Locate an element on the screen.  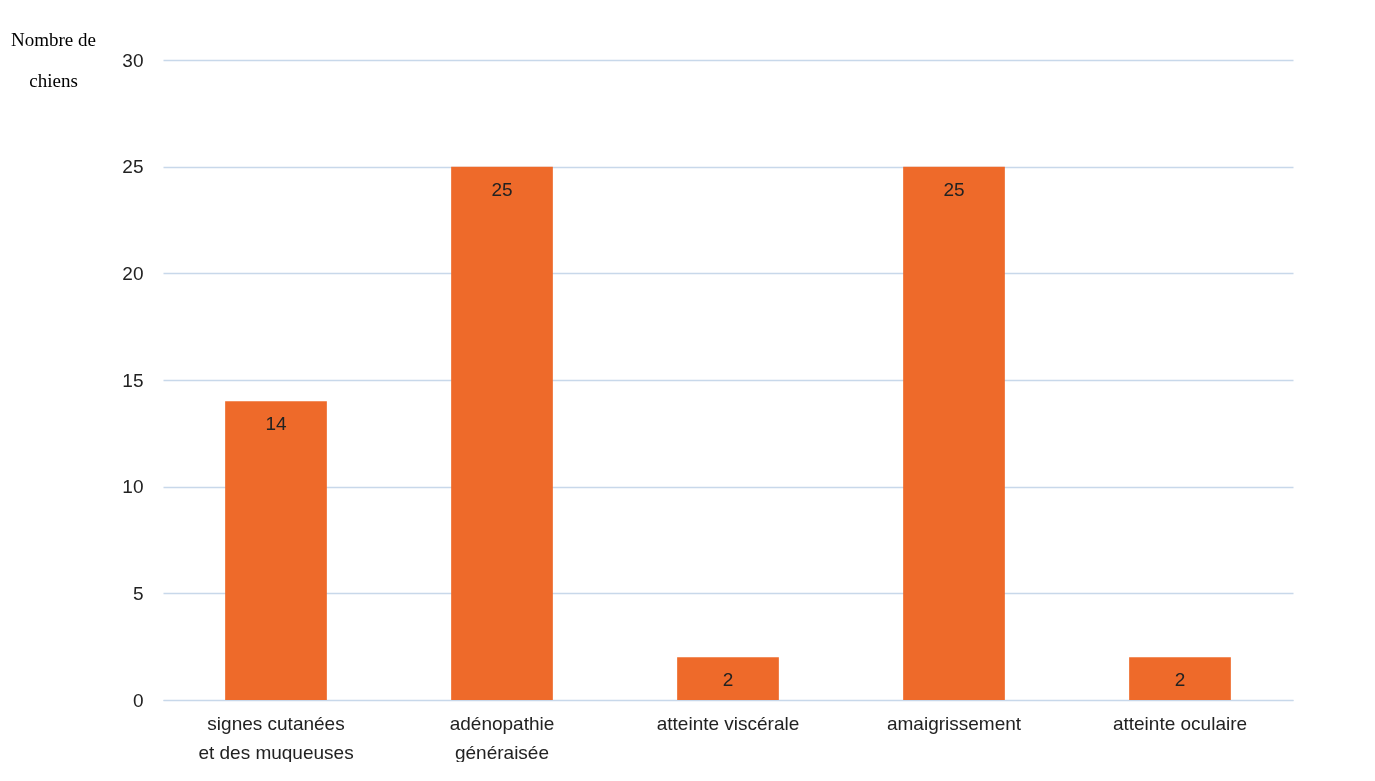
x-tick-label: atteinte oculaire is located at coordinates (1180, 723).